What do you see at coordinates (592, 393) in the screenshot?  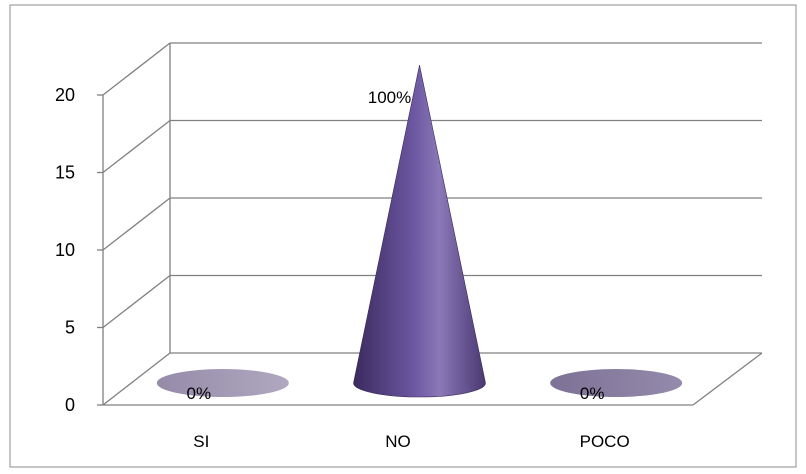 I see `data-label-poco: 0%` at bounding box center [592, 393].